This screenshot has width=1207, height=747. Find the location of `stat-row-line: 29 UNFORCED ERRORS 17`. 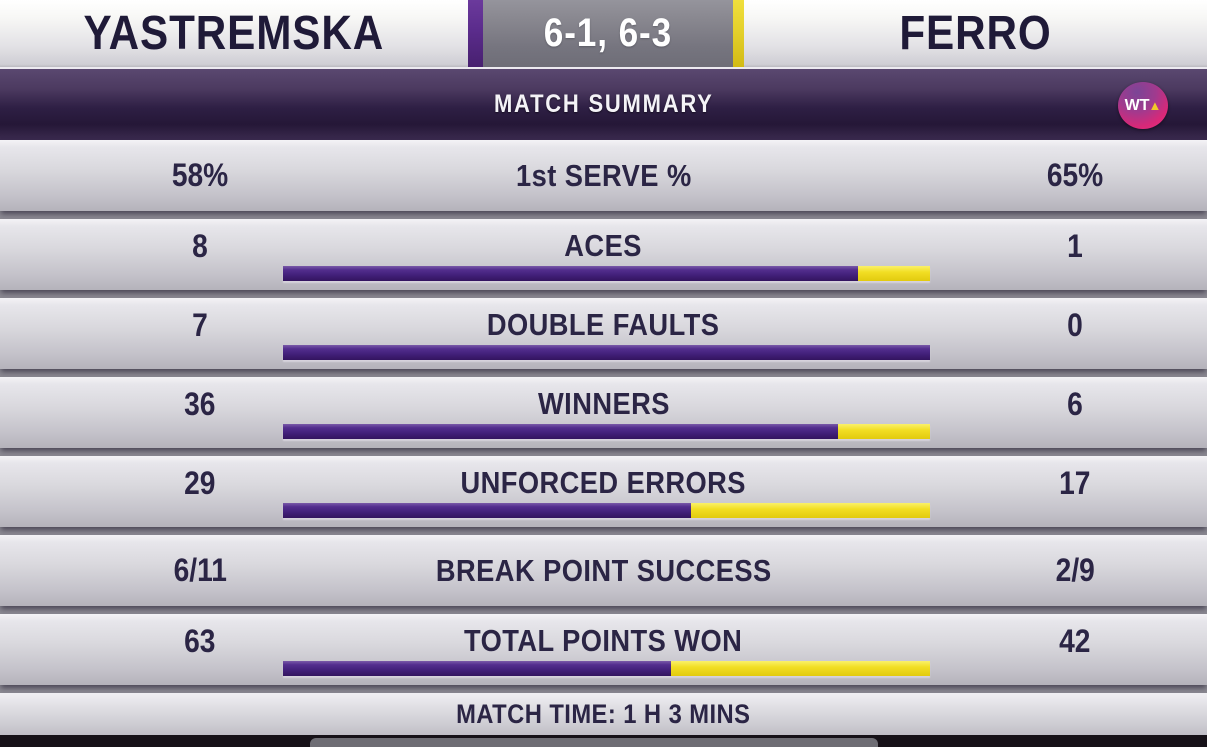

stat-row-line: 29 UNFORCED ERRORS 17 is located at coordinates (603, 483).